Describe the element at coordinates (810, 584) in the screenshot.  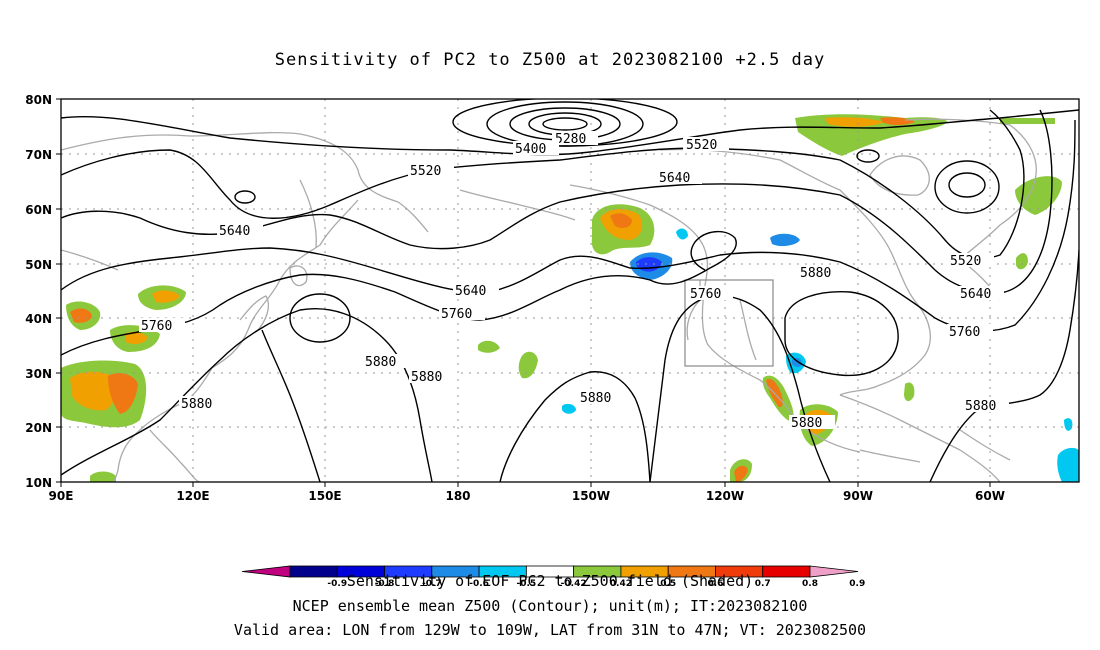
I see `colorbar-tick-label: 0.8` at that location.